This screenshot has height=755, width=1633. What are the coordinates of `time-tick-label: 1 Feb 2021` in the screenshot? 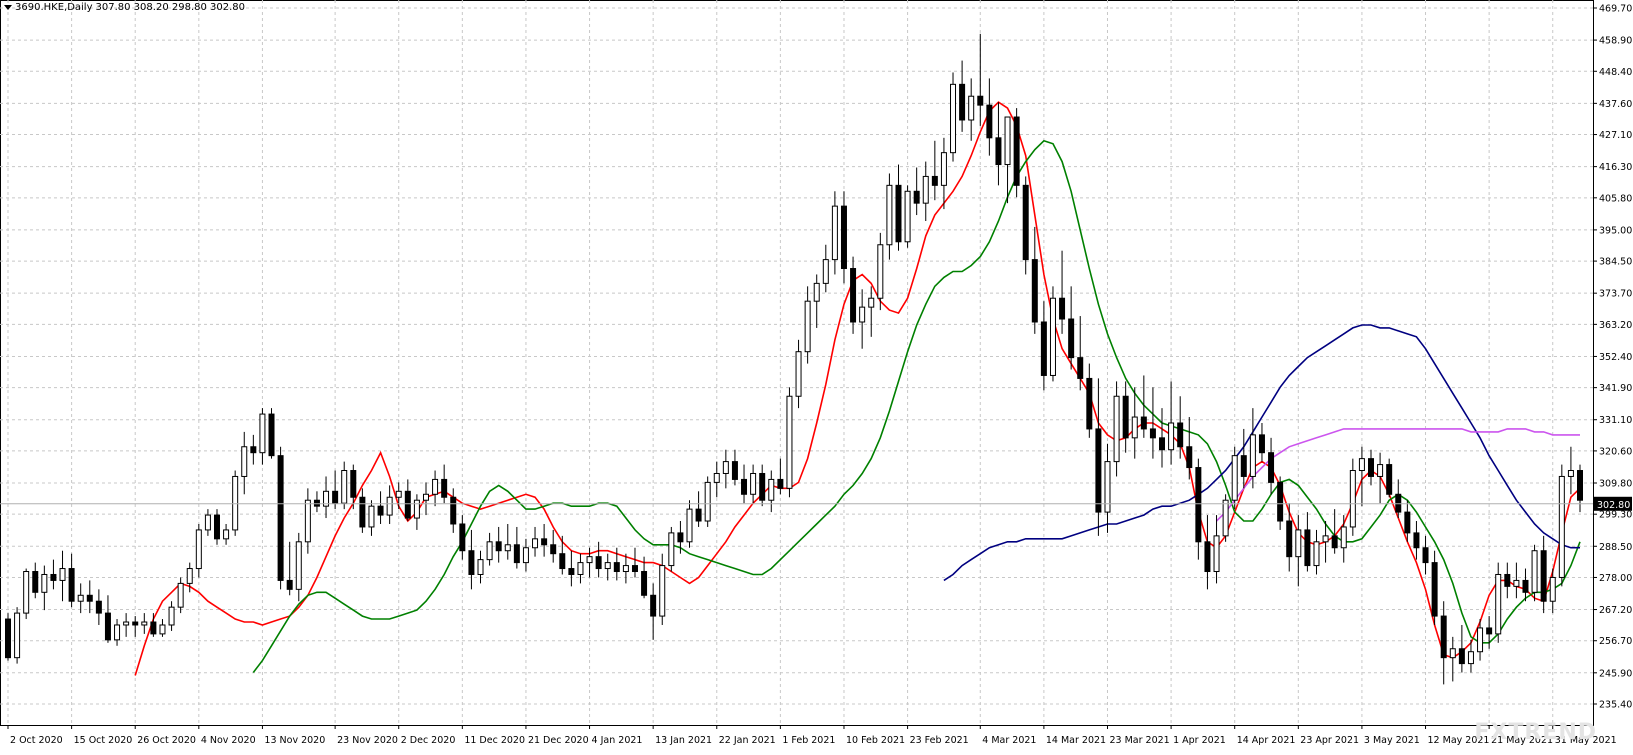 It's located at (808, 740).